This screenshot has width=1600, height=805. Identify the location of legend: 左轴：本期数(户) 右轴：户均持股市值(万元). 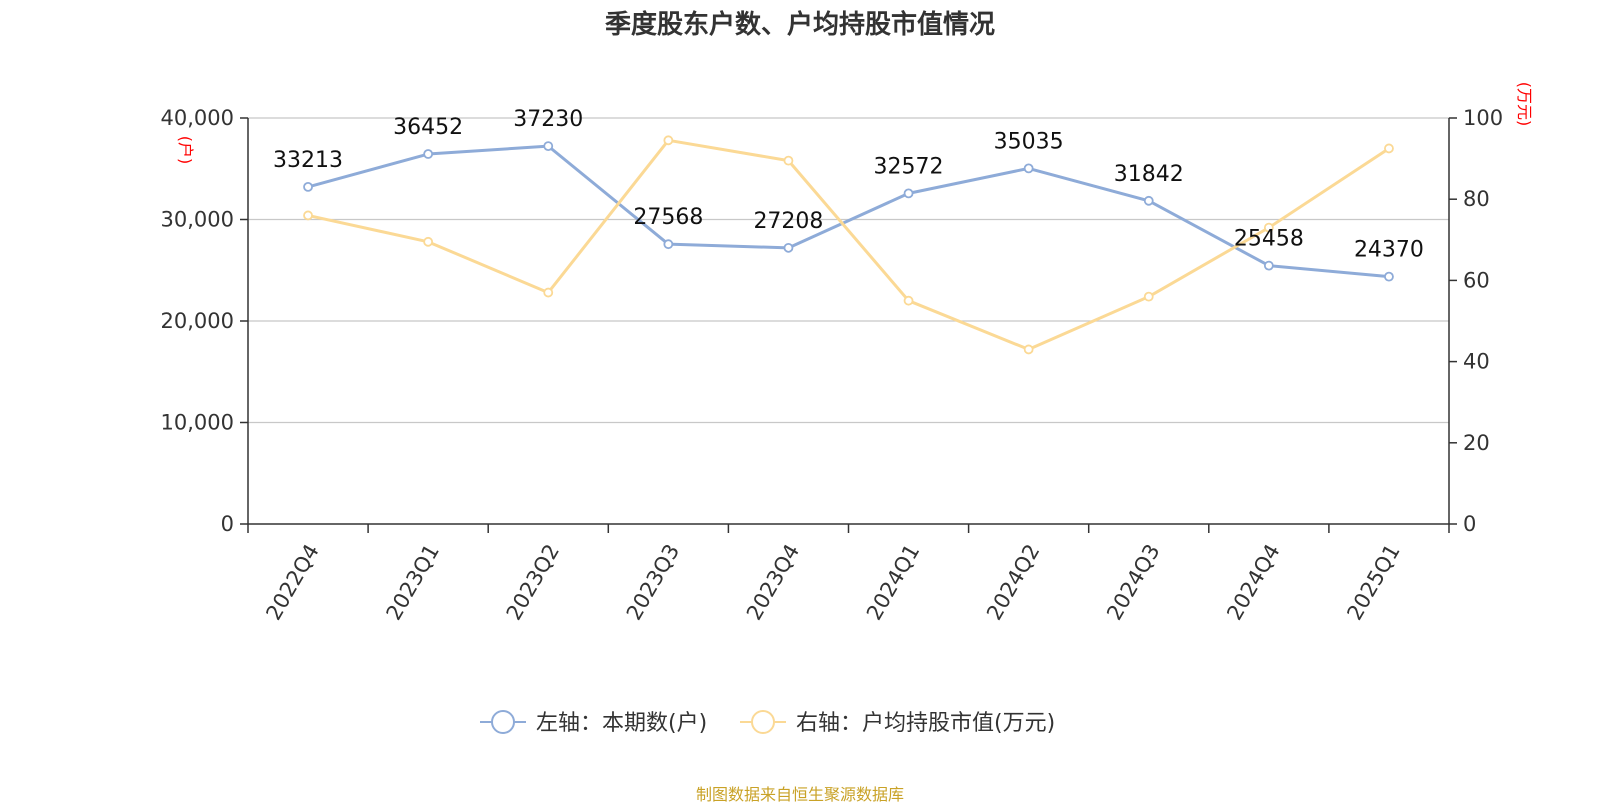
(767, 723).